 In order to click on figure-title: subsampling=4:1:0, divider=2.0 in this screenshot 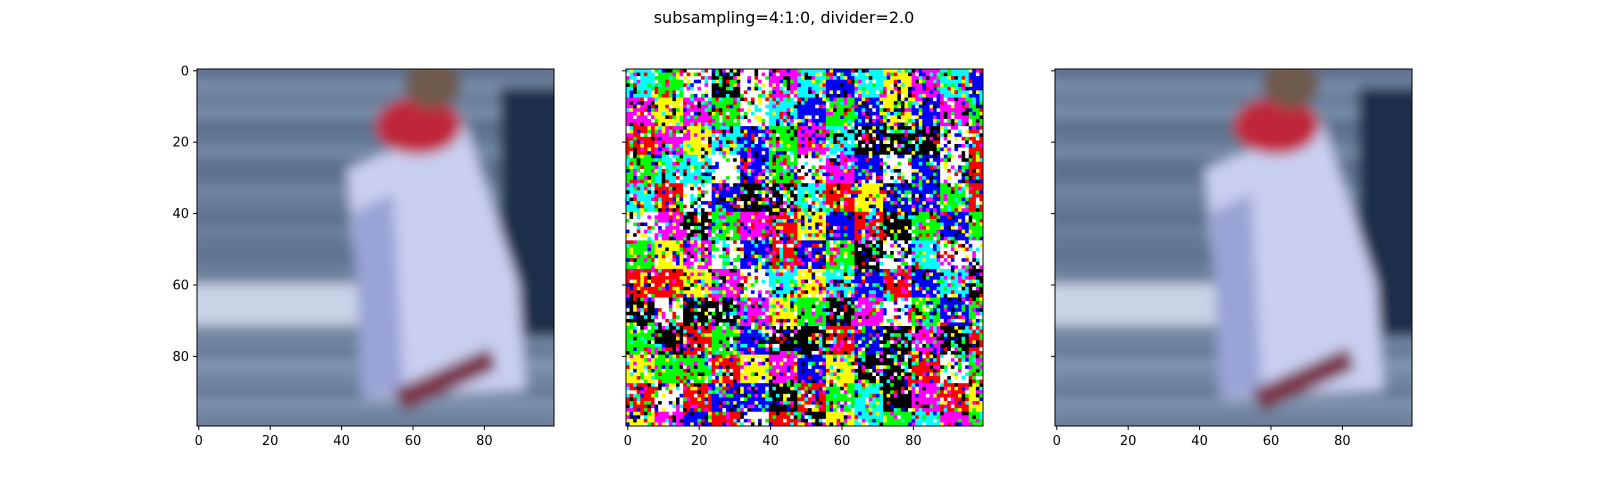, I will do `click(784, 17)`.